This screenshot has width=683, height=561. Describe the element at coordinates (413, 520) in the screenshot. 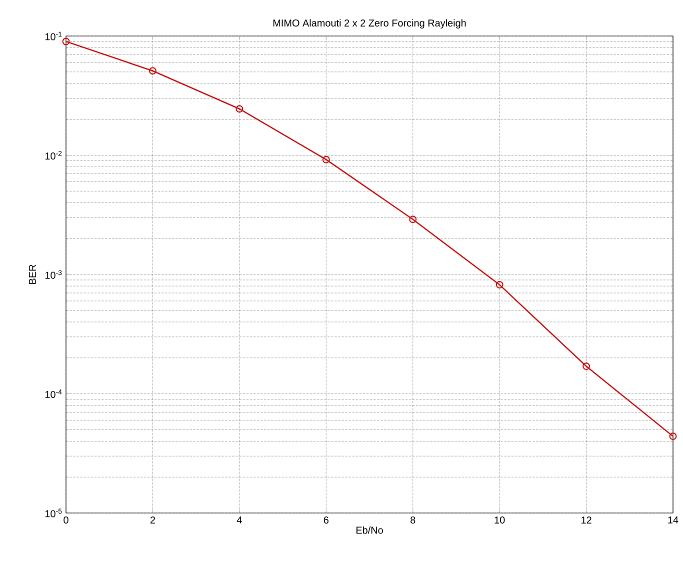

I see `x-tick-label: 8` at that location.